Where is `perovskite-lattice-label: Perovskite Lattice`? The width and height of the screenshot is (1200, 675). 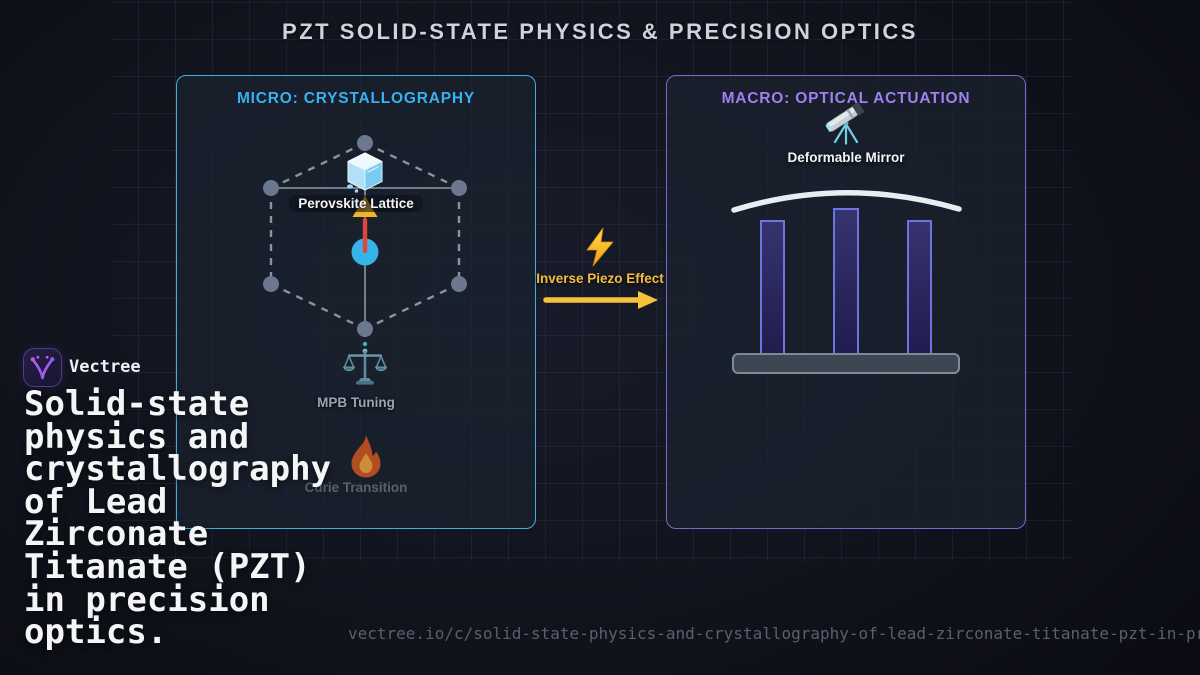 perovskite-lattice-label: Perovskite Lattice is located at coordinates (356, 203).